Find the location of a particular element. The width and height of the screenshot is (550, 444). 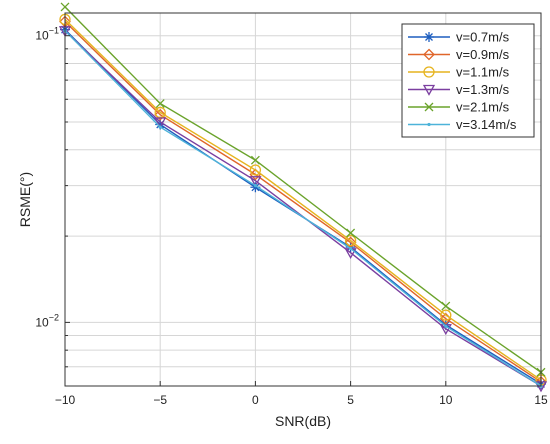

legend-item: v=2.1m/s is located at coordinates (459, 107).